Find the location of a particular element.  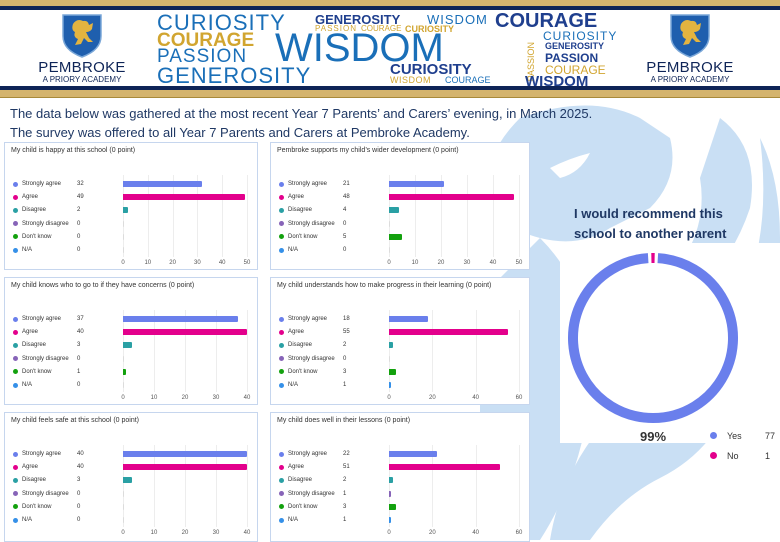

school-logo-right: PEMBROKE A PRIORY ACADEMY is located at coordinates (690, 48).